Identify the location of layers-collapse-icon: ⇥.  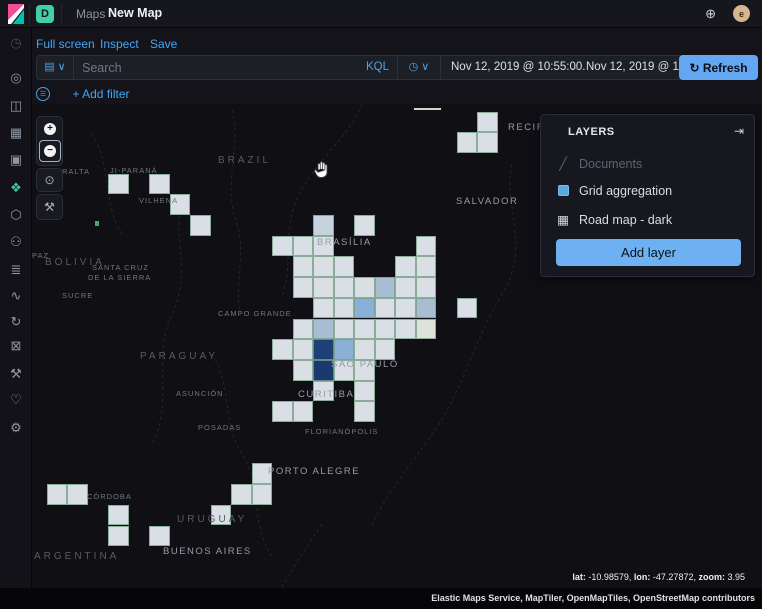
(738, 131).